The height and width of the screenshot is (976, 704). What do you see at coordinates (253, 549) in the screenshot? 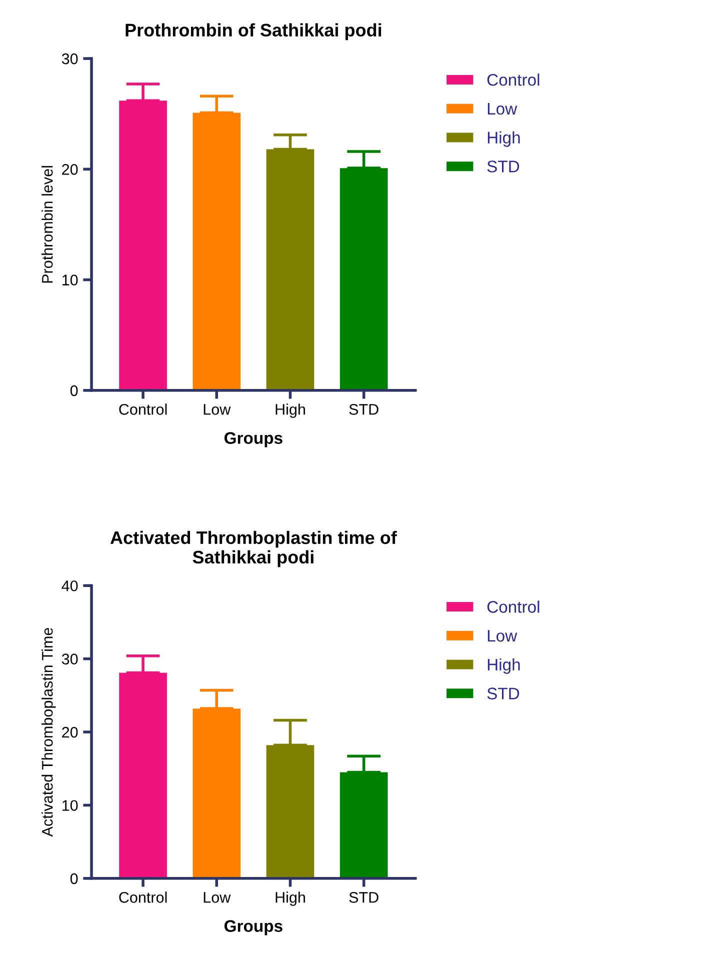
I see `chart-title: Activated Thromboplastin time of Sathikkai podi` at bounding box center [253, 549].